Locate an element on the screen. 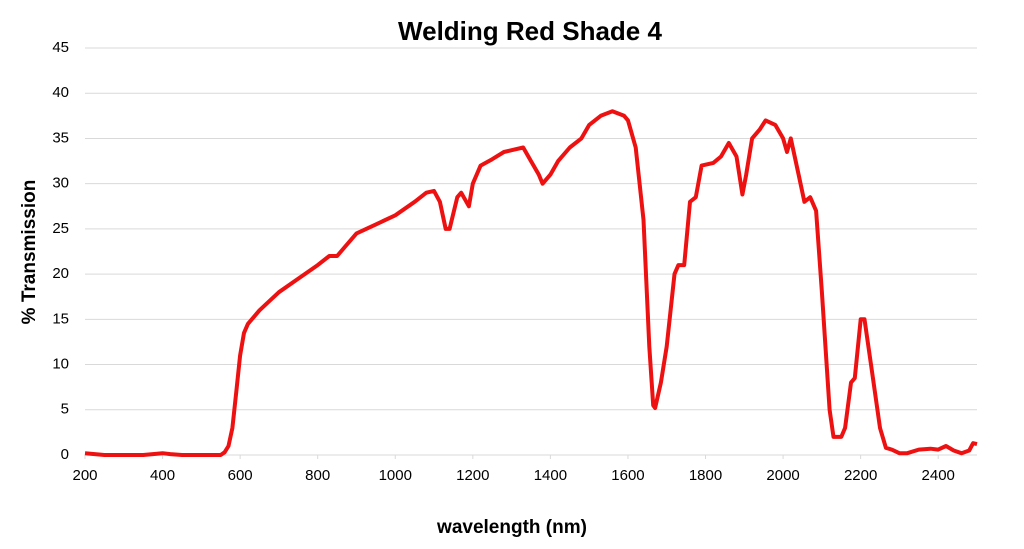  chart-title: Welding Red Shade 4 is located at coordinates (530, 31).